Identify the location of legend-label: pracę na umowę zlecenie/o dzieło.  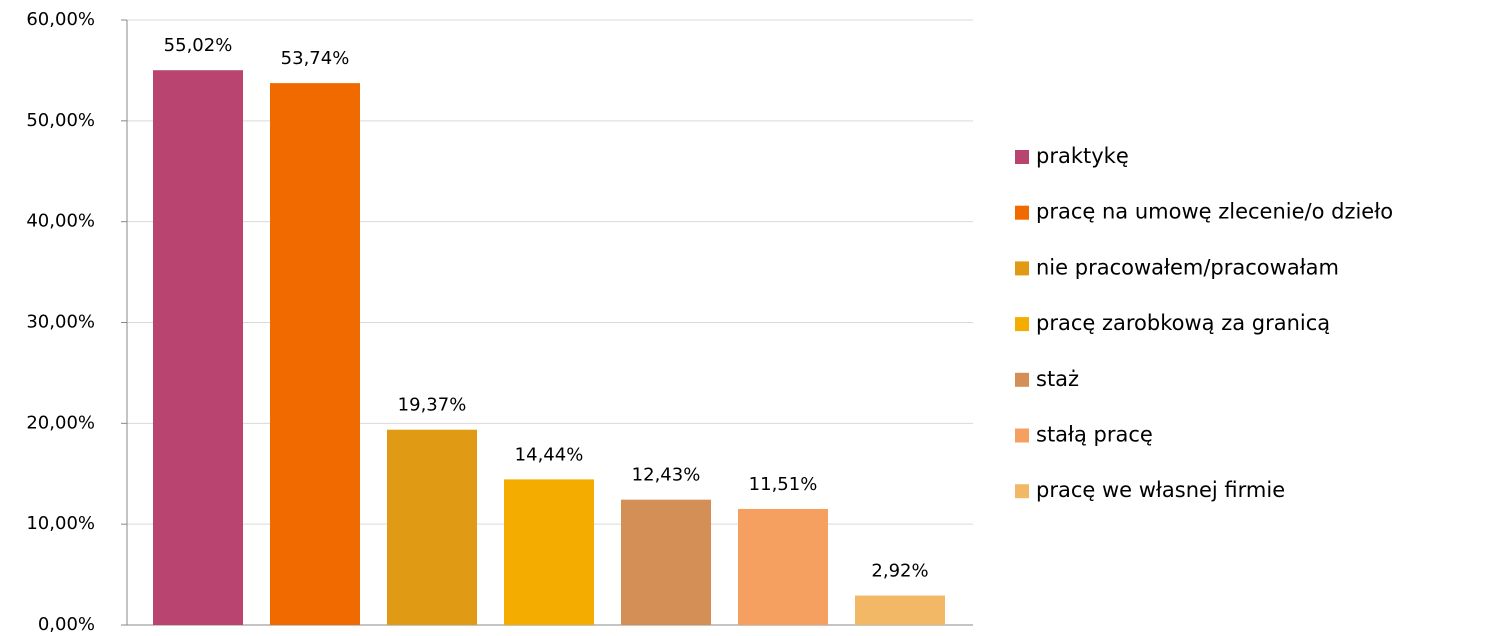
(1214, 212).